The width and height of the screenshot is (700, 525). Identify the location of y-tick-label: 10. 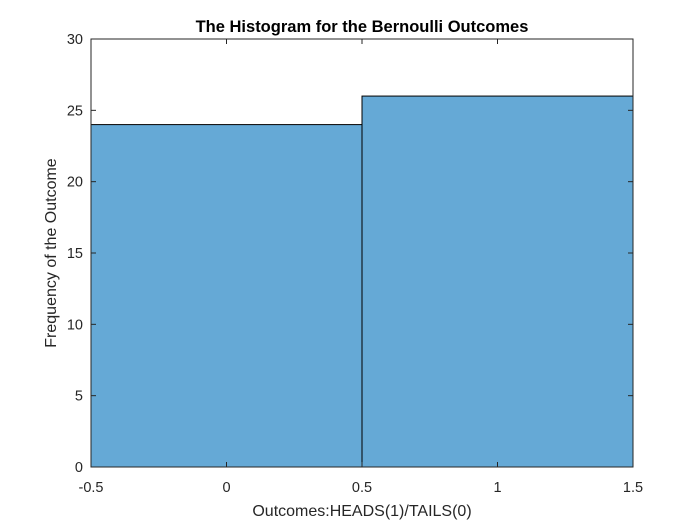
(75, 325).